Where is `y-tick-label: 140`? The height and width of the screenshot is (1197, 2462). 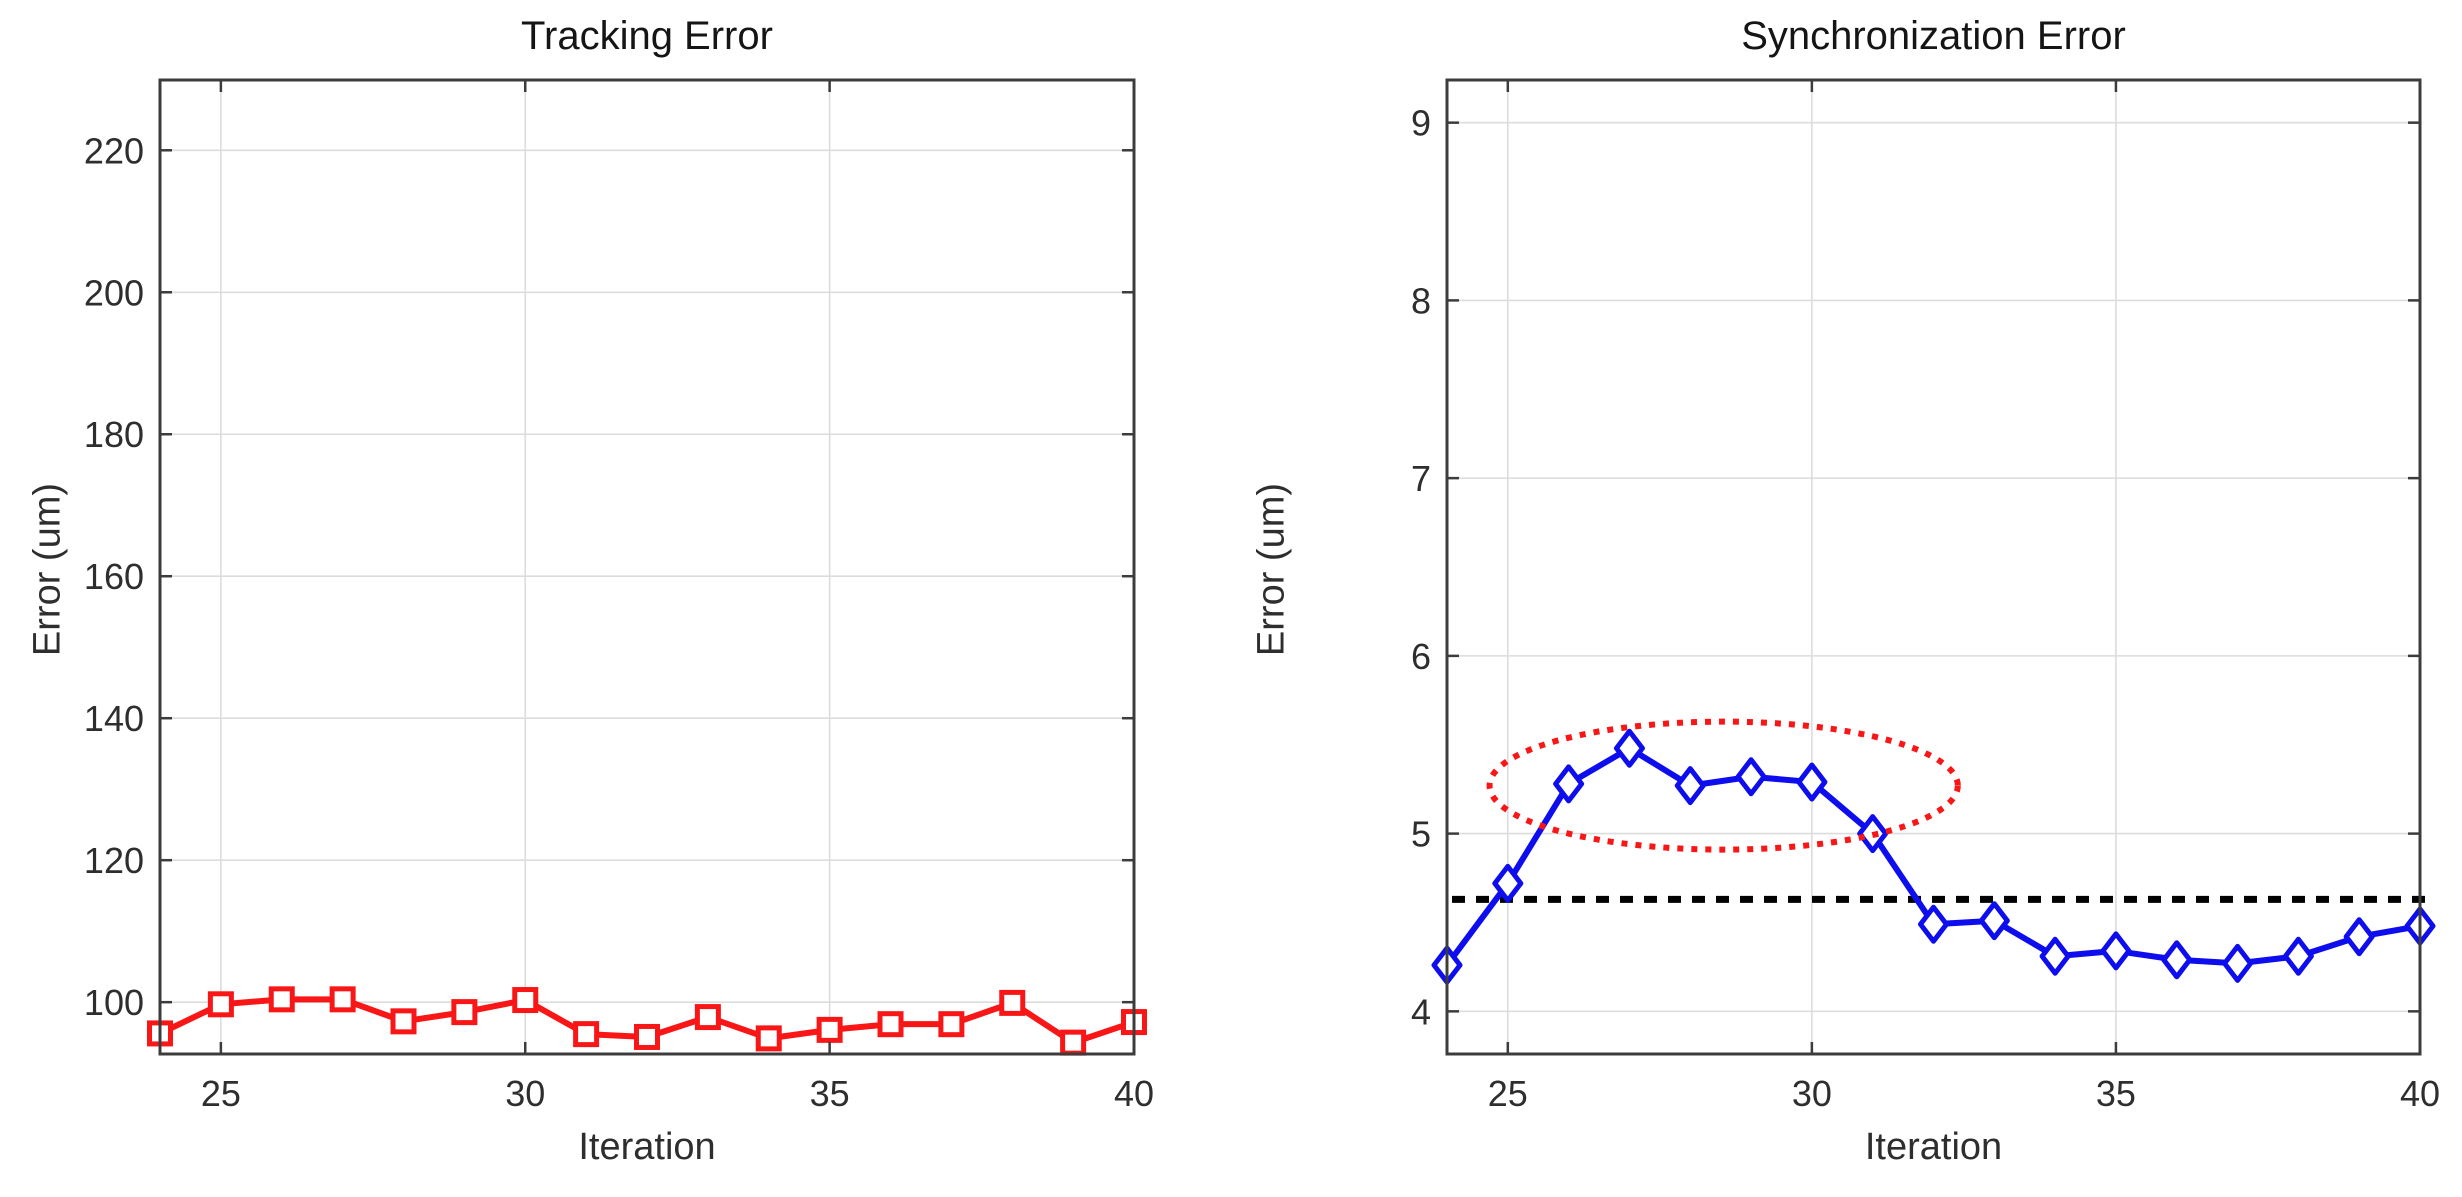
y-tick-label: 140 is located at coordinates (114, 718).